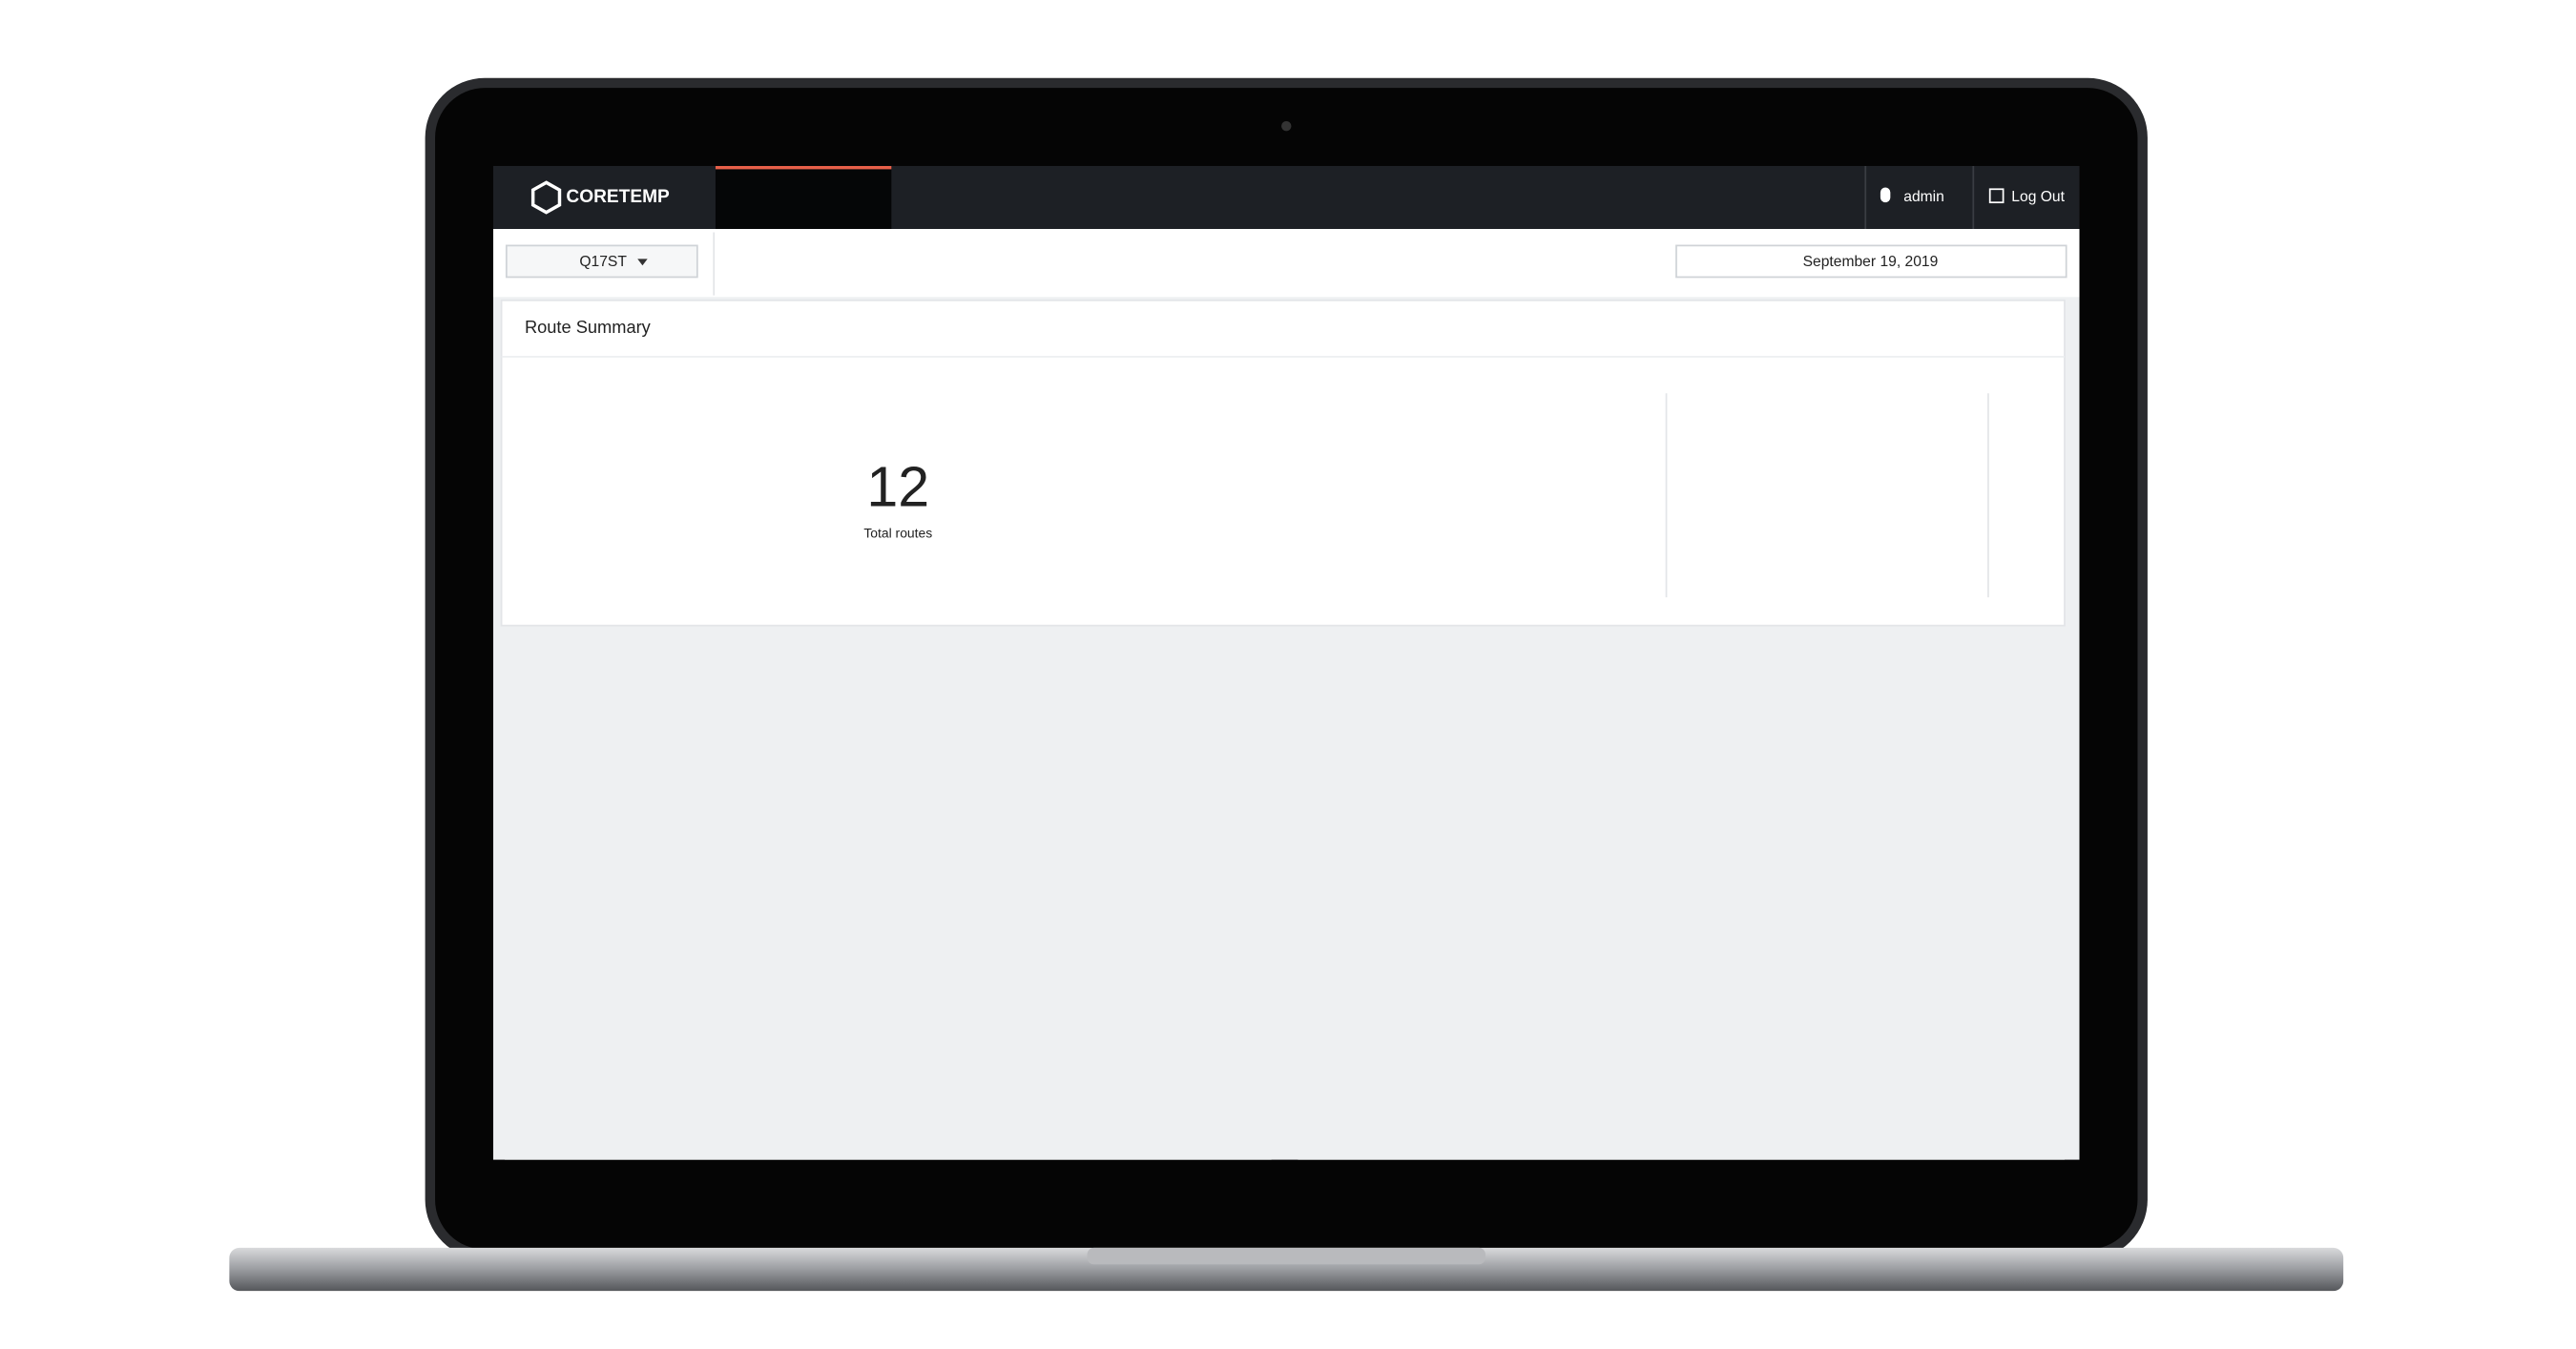 The width and height of the screenshot is (2576, 1349). What do you see at coordinates (546, 197) in the screenshot?
I see `brand-logo` at bounding box center [546, 197].